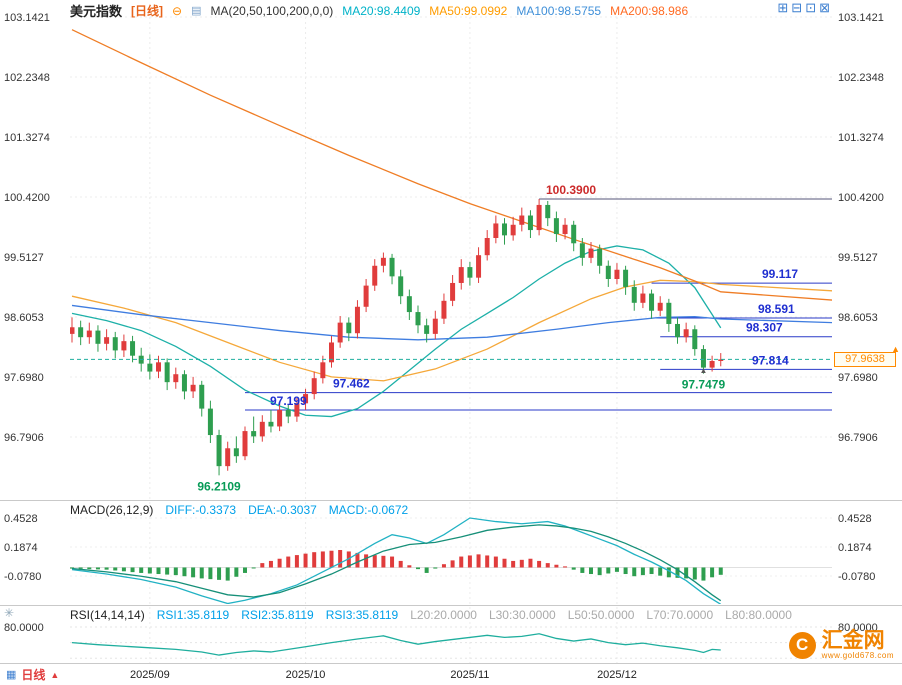 Image resolution: width=902 pixels, height=685 pixels. Describe the element at coordinates (272, 10) in the screenshot. I see `ma-settings-label: MA(20,50,100,200,0,0)` at that location.